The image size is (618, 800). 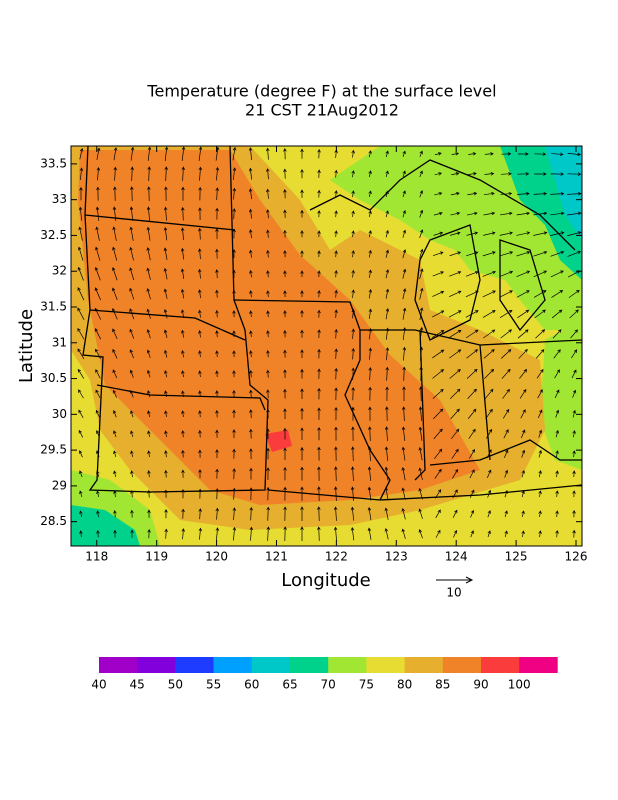 What do you see at coordinates (53, 235) in the screenshot?
I see `y-tick-label: 32.5` at bounding box center [53, 235].